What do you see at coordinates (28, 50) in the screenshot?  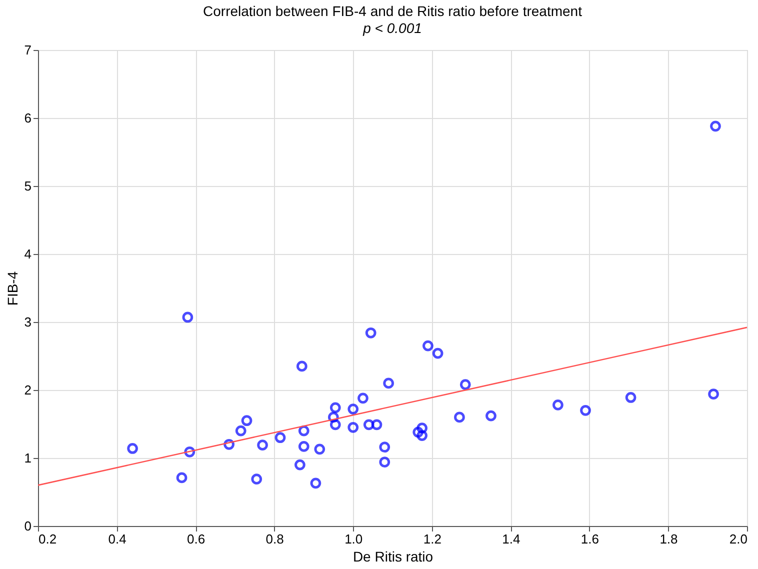 I see `y-tick-label: 7` at bounding box center [28, 50].